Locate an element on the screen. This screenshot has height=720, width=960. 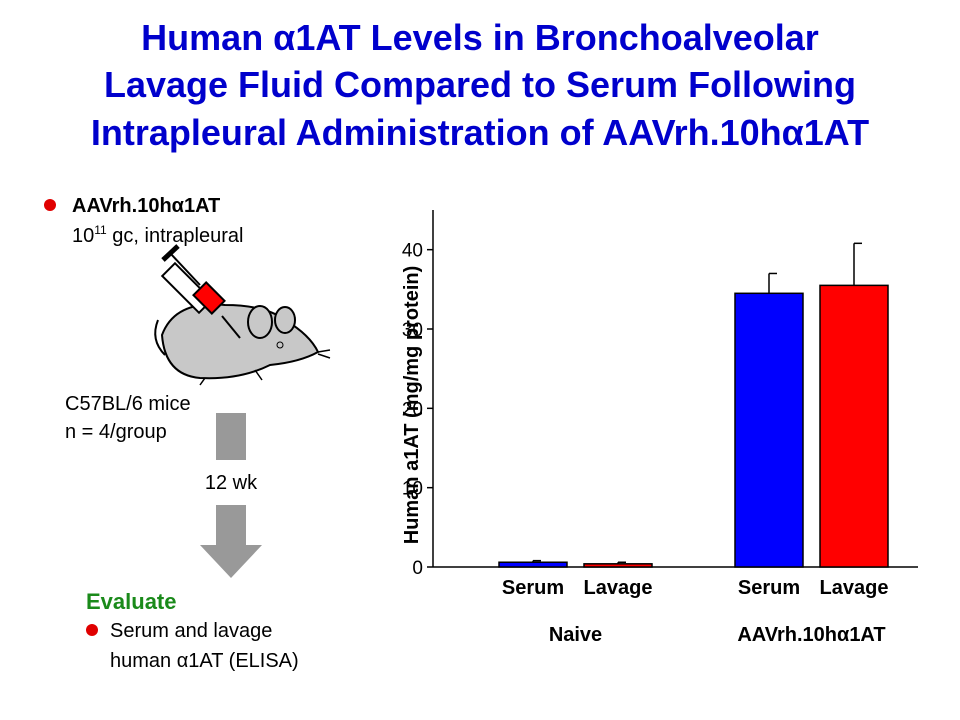
y-axis-label: Human a1AT (mg/mg protein) is located at coordinates (412, 405).